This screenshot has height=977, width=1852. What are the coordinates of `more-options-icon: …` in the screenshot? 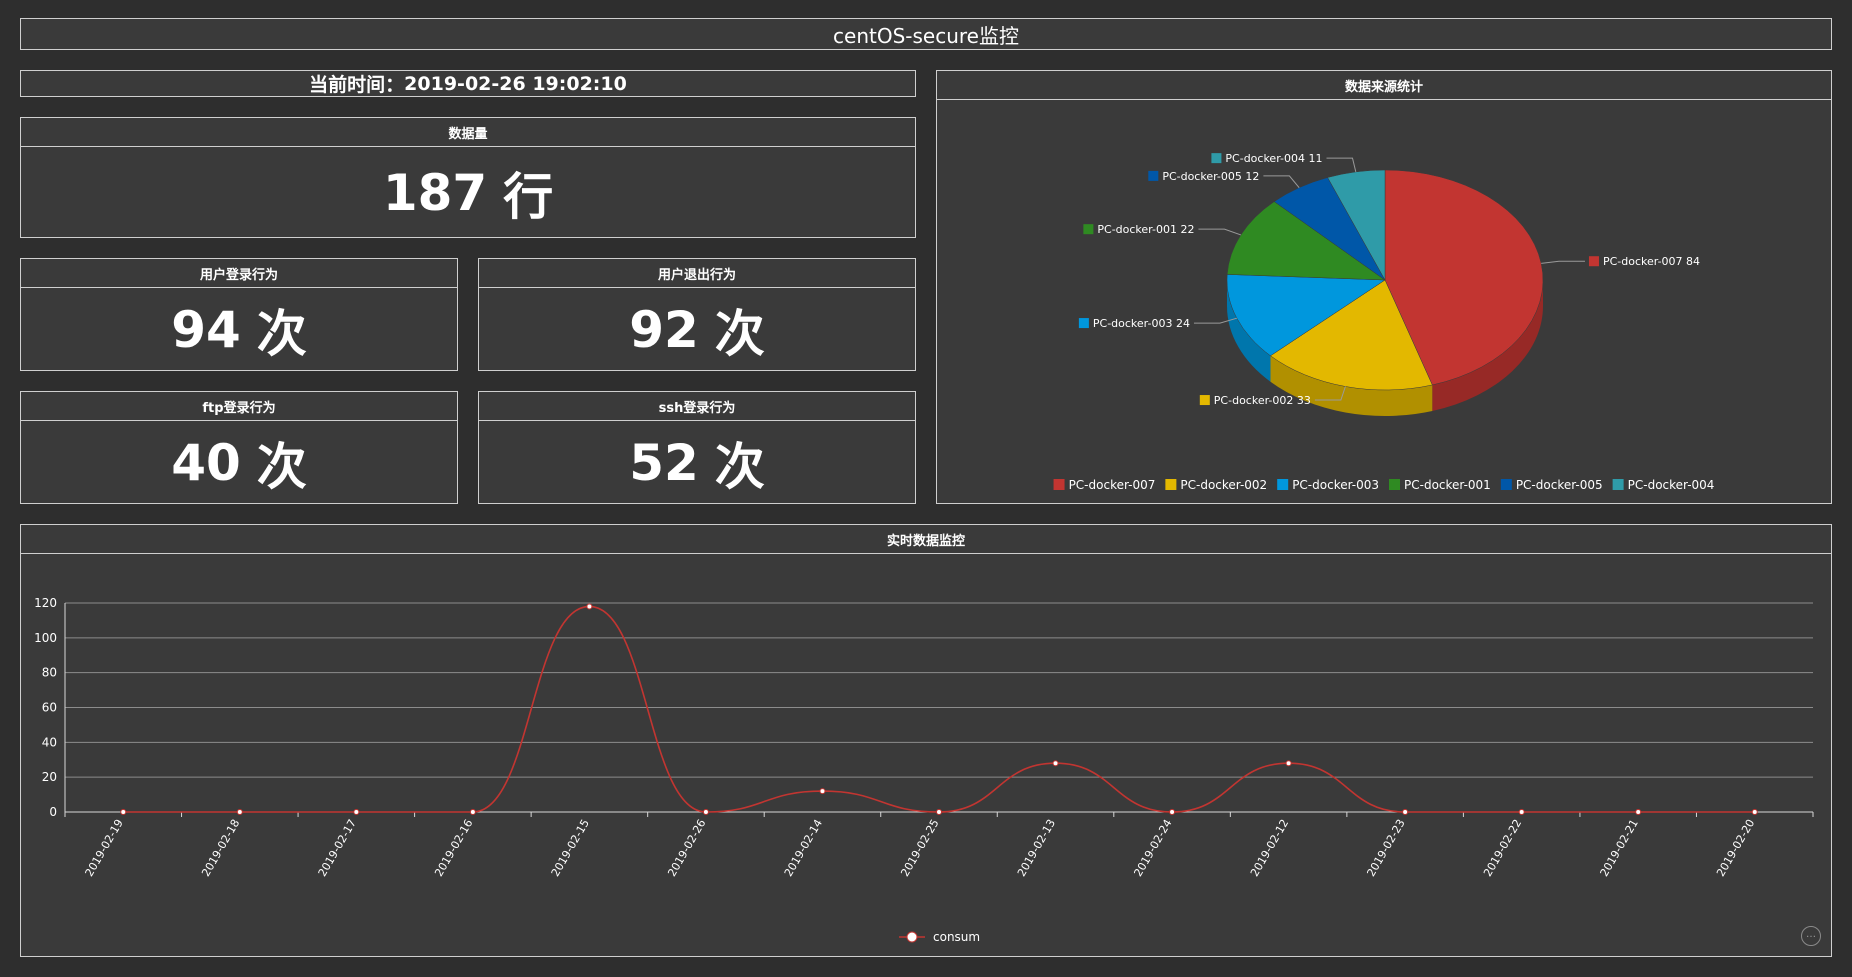 It's located at (1811, 936).